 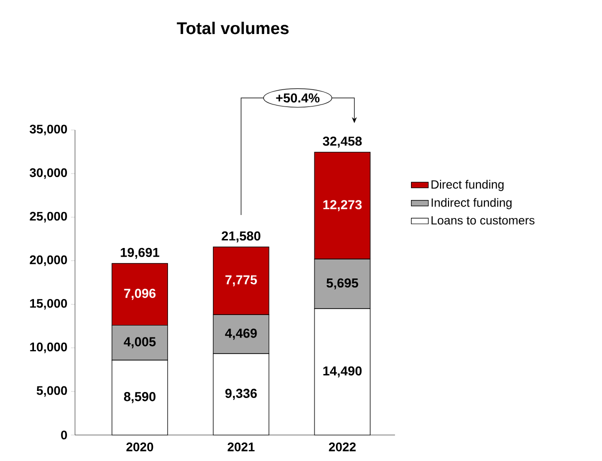 What do you see at coordinates (342, 206) in the screenshot?
I see `data-label: 12,273` at bounding box center [342, 206].